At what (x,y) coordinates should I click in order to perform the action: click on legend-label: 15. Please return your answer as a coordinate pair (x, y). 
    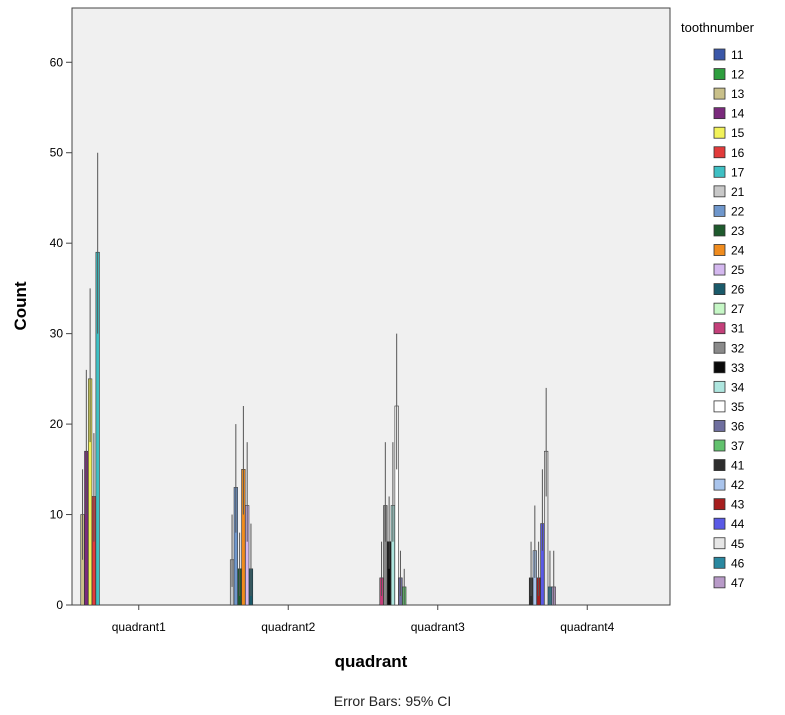
    Looking at the image, I should click on (738, 133).